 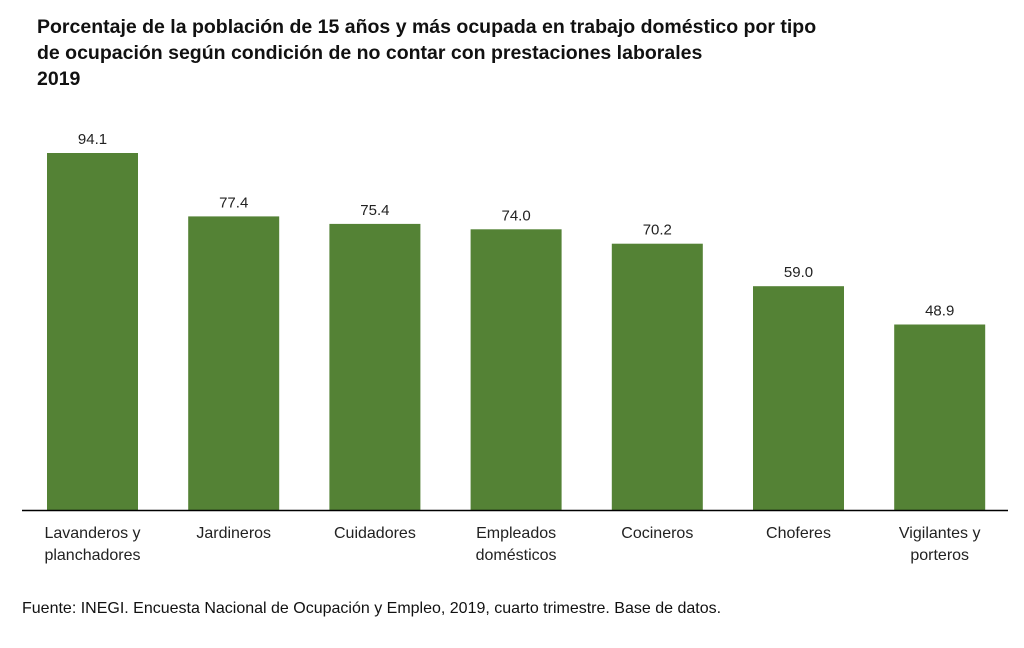 I want to click on category-label-line: Cocineros, so click(x=657, y=533).